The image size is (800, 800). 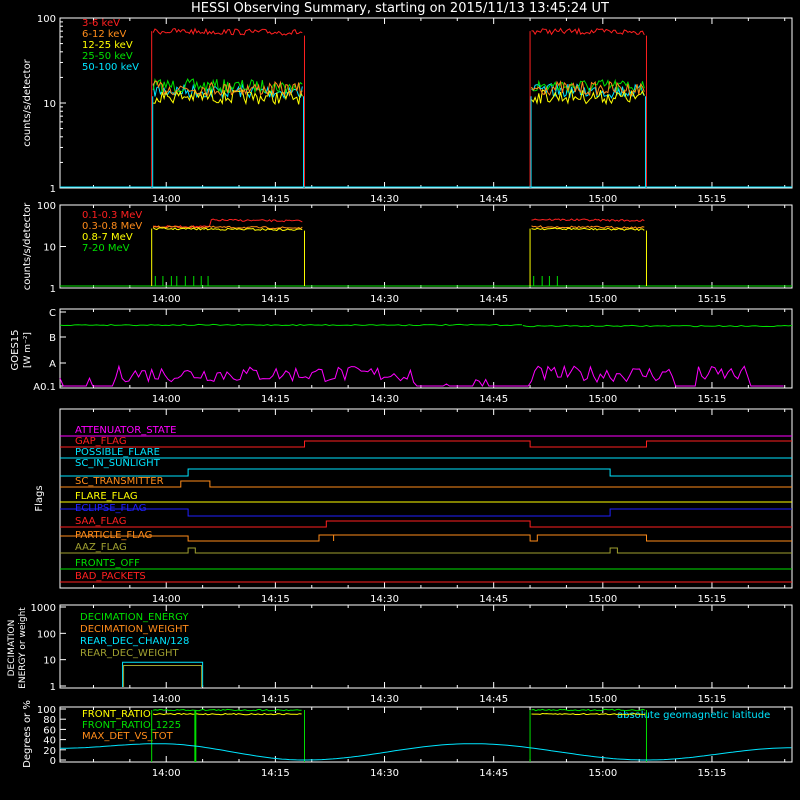 I want to click on lightcurve-high-y-label: 10, so click(x=49, y=248).